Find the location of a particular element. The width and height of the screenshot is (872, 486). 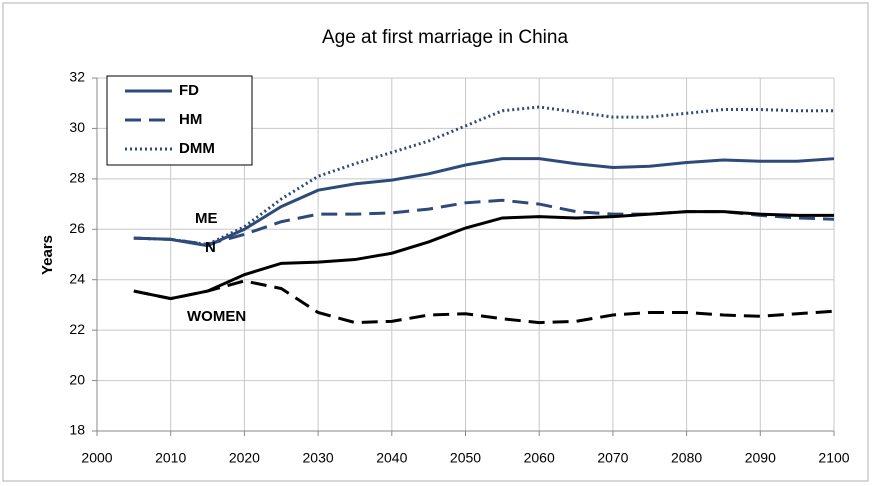

x-tick-label: 2020 is located at coordinates (244, 458).